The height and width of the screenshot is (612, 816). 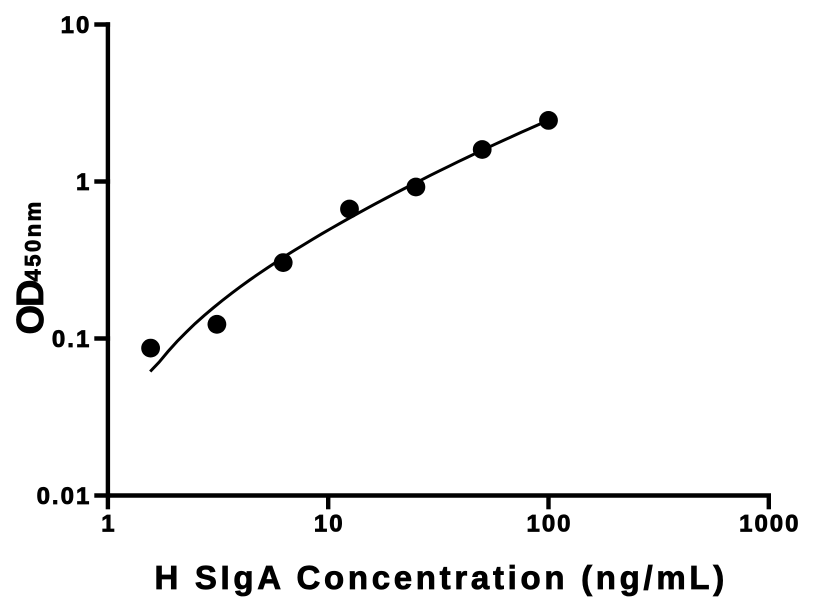 What do you see at coordinates (71, 339) in the screenshot?
I see `svg-text: 0.1` at bounding box center [71, 339].